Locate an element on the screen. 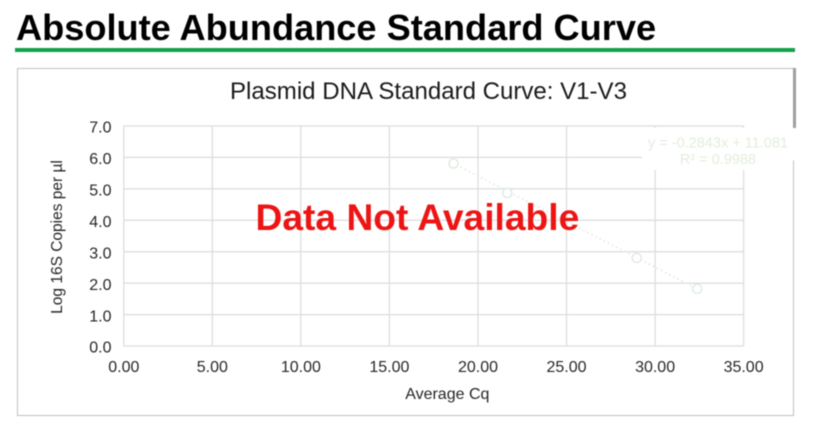  svg-text: 15.00 is located at coordinates (389, 367).